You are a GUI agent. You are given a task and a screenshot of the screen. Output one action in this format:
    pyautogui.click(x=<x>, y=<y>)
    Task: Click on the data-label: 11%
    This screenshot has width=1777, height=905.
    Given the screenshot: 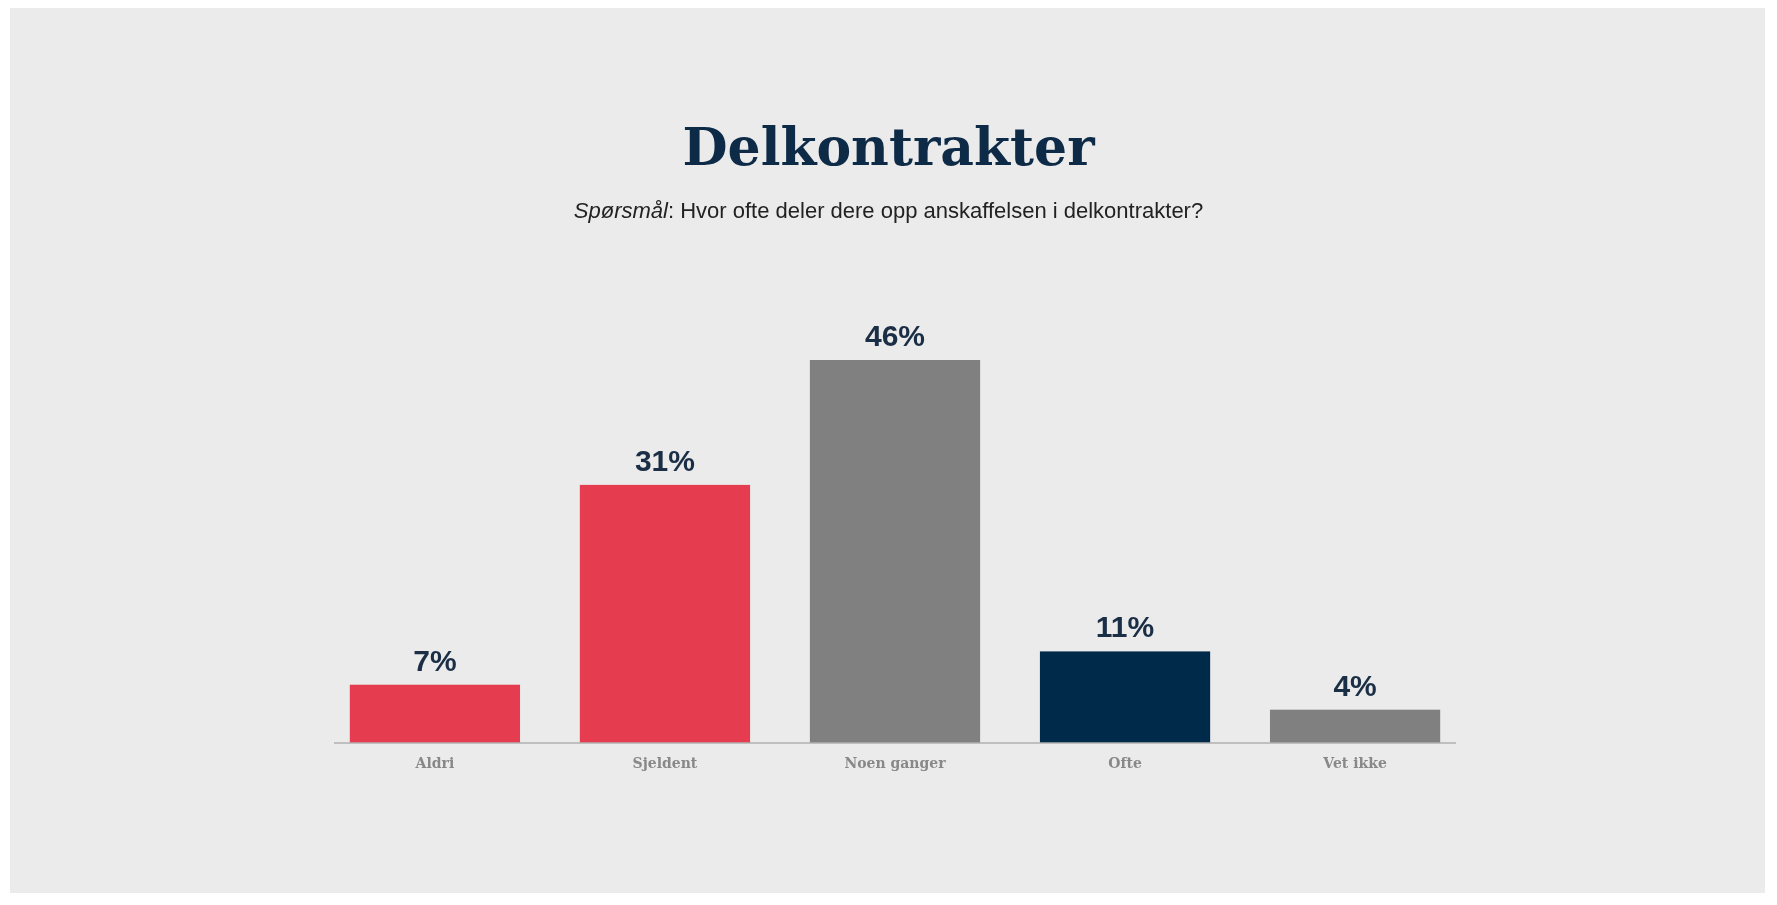 What is the action you would take?
    pyautogui.click(x=1125, y=627)
    